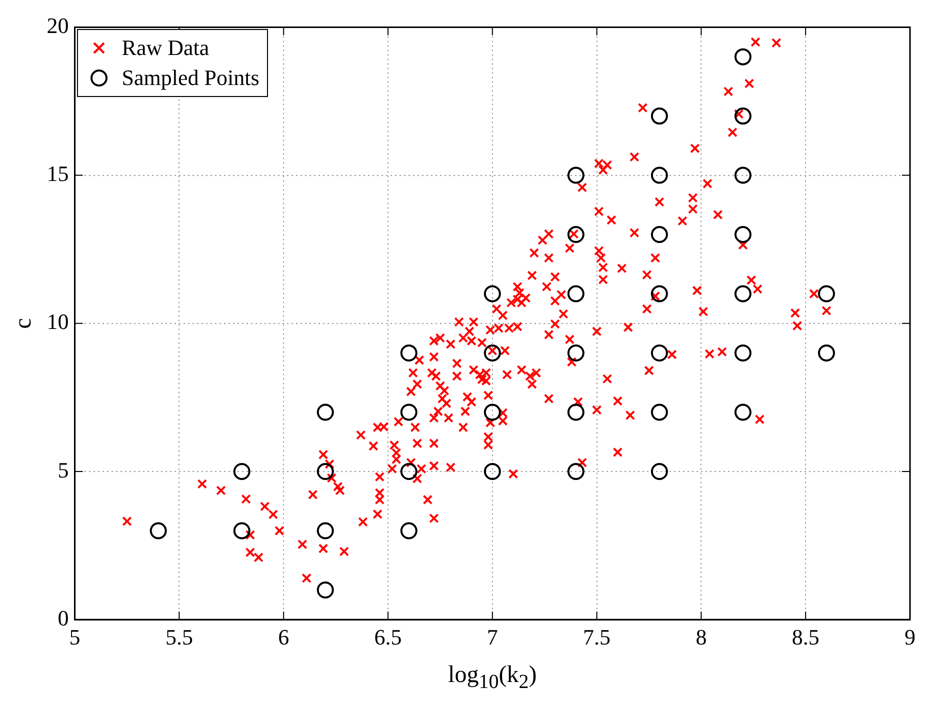 The image size is (932, 707). Describe the element at coordinates (191, 78) in the screenshot. I see `legend-label: Sampled Points` at that location.